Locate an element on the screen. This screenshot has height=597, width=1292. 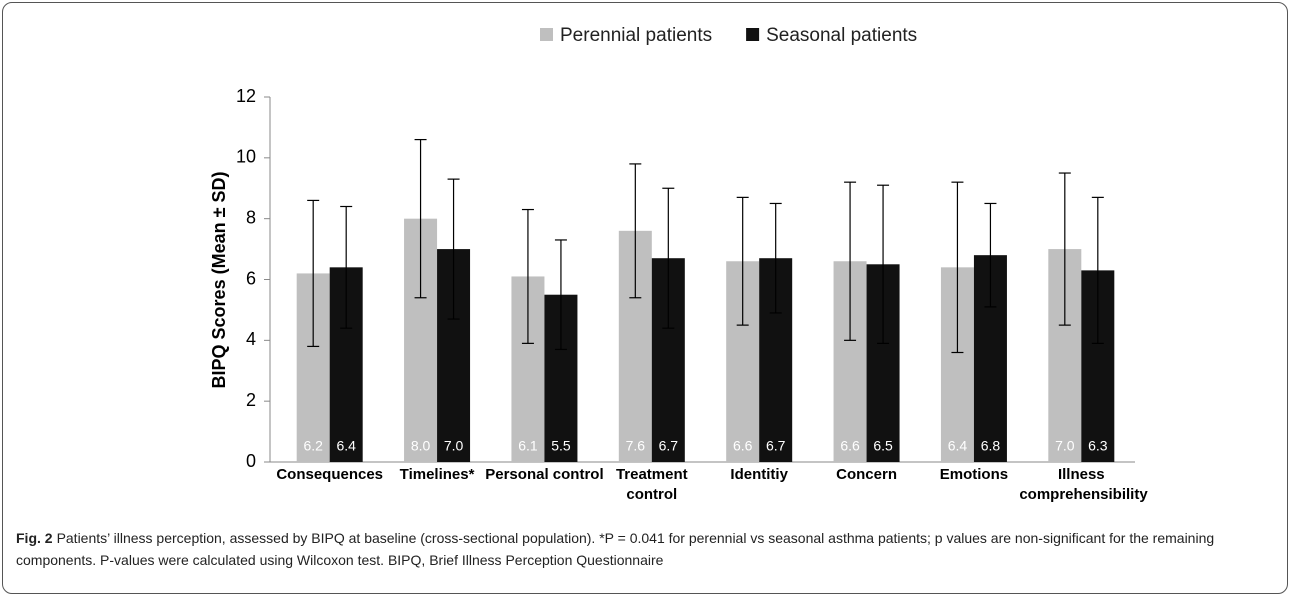
legend-label: Perennial patients is located at coordinates (636, 35).